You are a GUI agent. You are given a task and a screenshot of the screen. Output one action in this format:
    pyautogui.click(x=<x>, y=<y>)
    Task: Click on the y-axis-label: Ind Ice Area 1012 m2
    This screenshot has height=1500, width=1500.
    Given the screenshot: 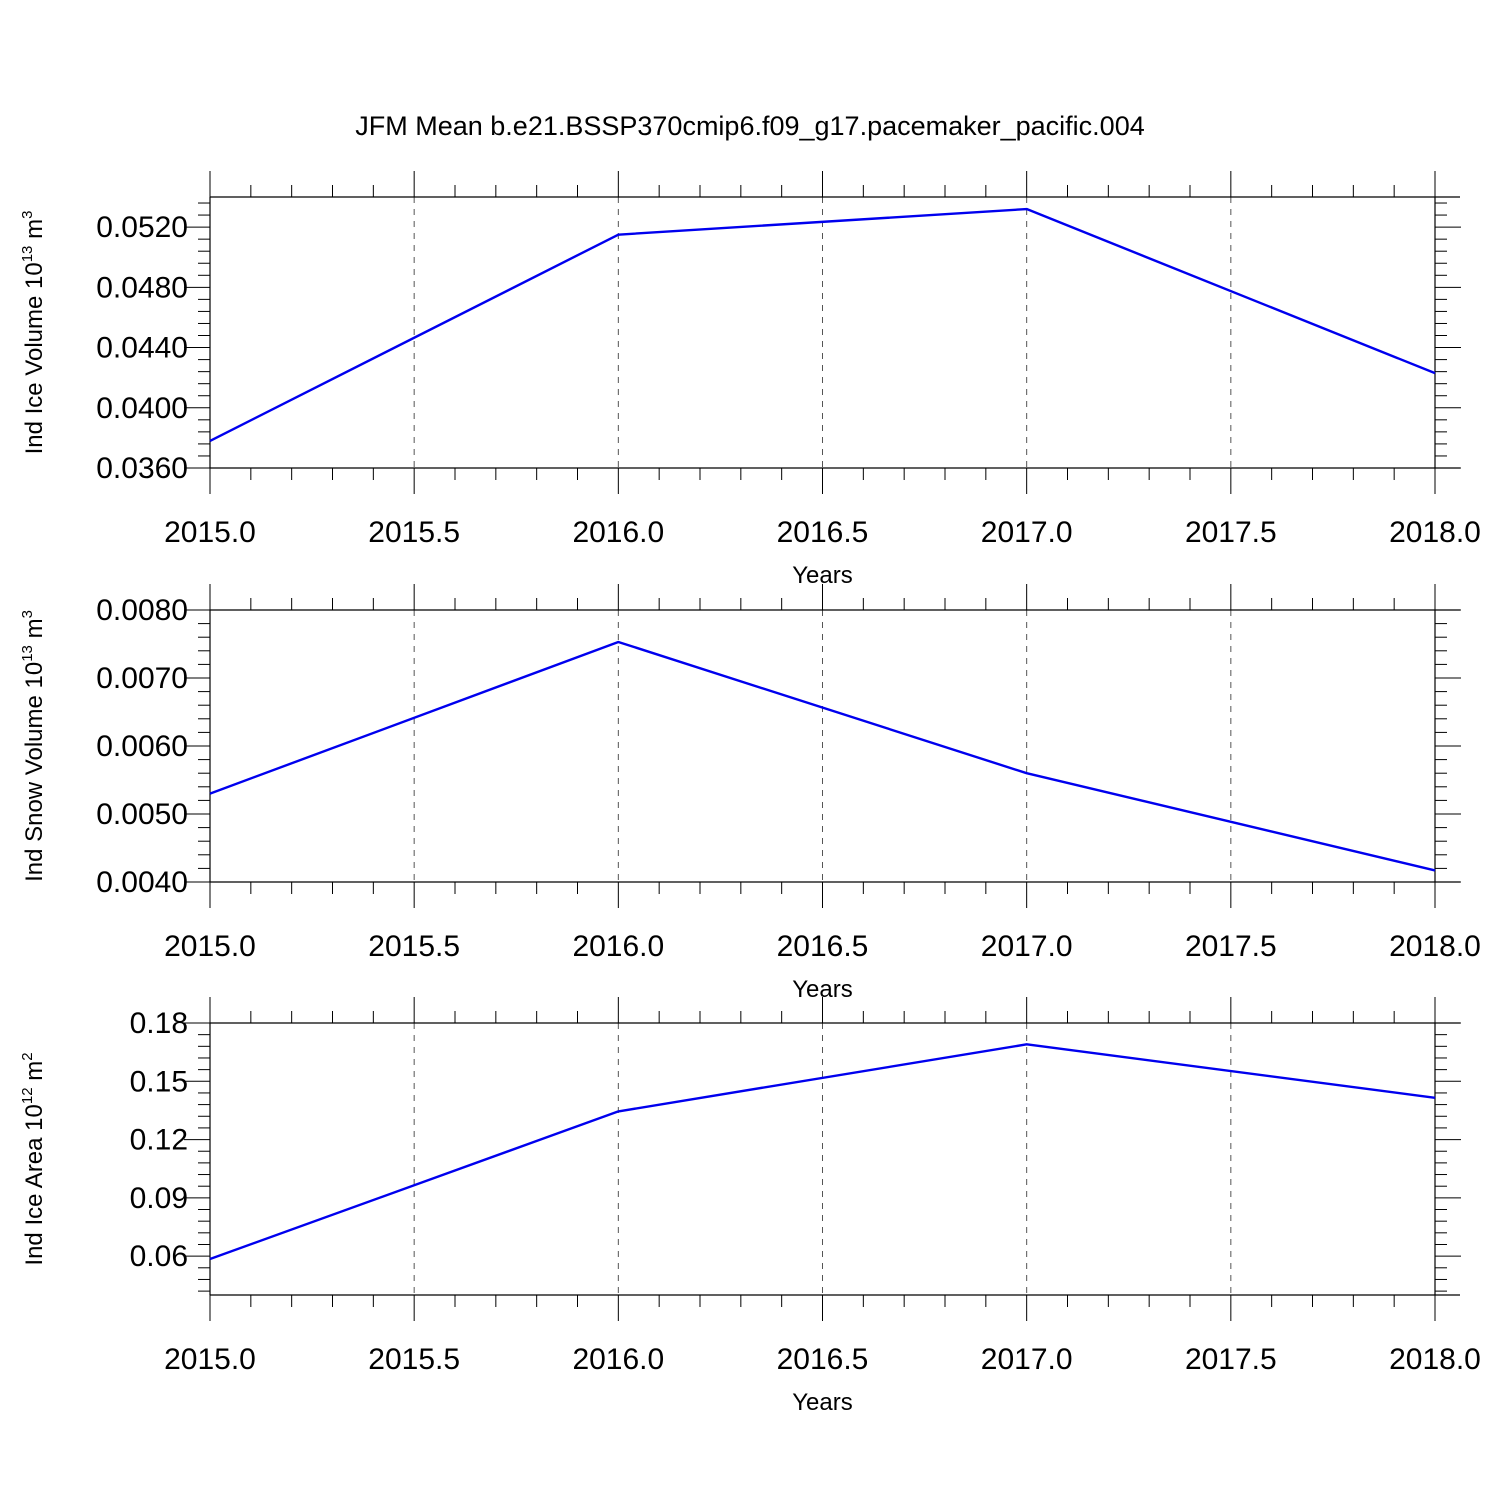 What is the action you would take?
    pyautogui.click(x=33, y=1158)
    